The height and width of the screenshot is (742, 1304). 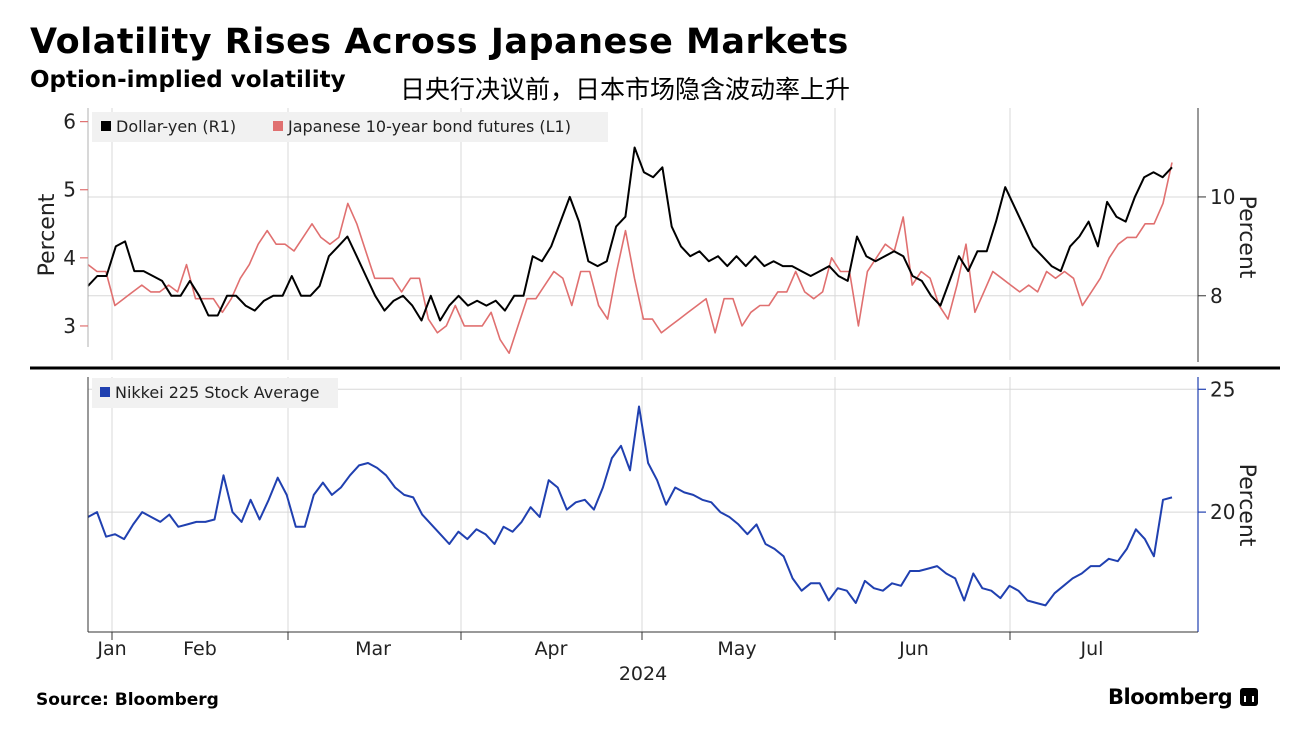 What do you see at coordinates (1222, 512) in the screenshot?
I see `right-tick-label: 20` at bounding box center [1222, 512].